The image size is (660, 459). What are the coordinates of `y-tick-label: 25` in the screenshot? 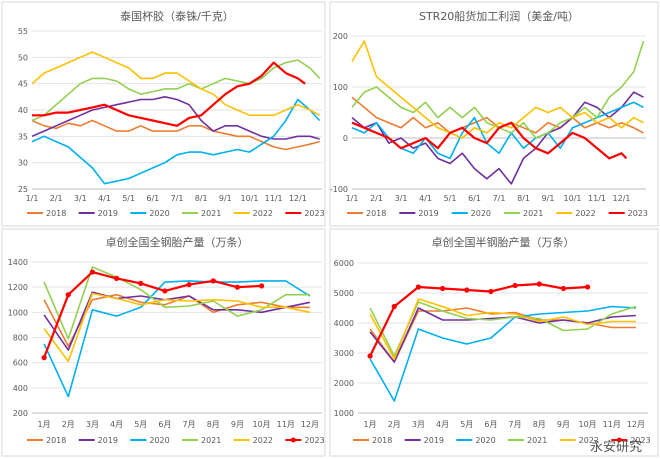 It's located at (23, 189).